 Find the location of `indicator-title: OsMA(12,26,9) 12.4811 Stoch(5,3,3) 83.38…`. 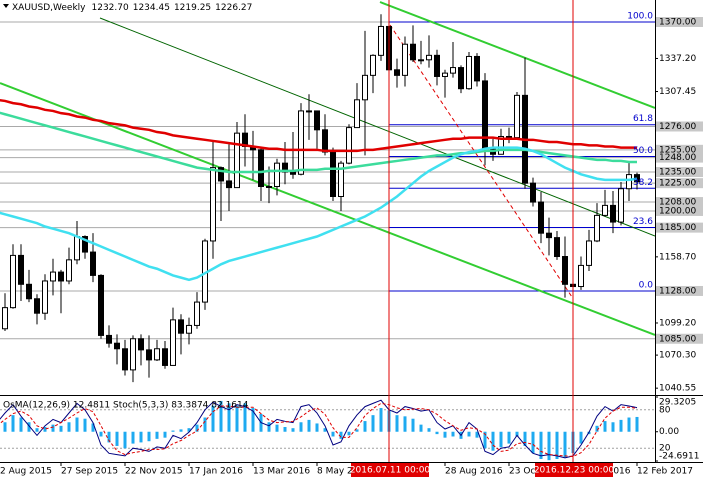

indicator-title: OsMA(12,26,9) 12.4811 Stoch(5,3,3) 83.38… is located at coordinates (126, 406).